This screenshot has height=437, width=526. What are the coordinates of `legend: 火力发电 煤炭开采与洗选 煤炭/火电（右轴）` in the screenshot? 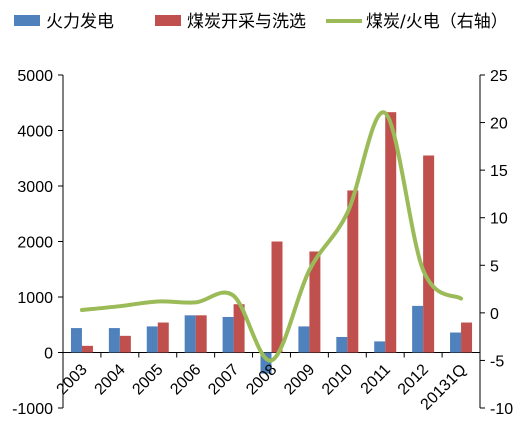 It's located at (261, 22).